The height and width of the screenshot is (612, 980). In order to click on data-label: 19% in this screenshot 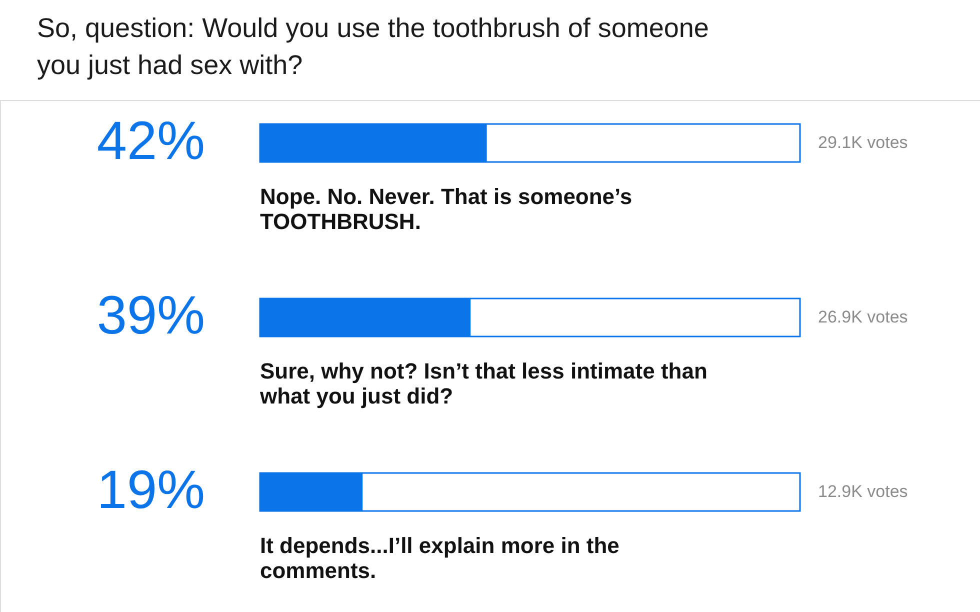, I will do `click(150, 490)`.